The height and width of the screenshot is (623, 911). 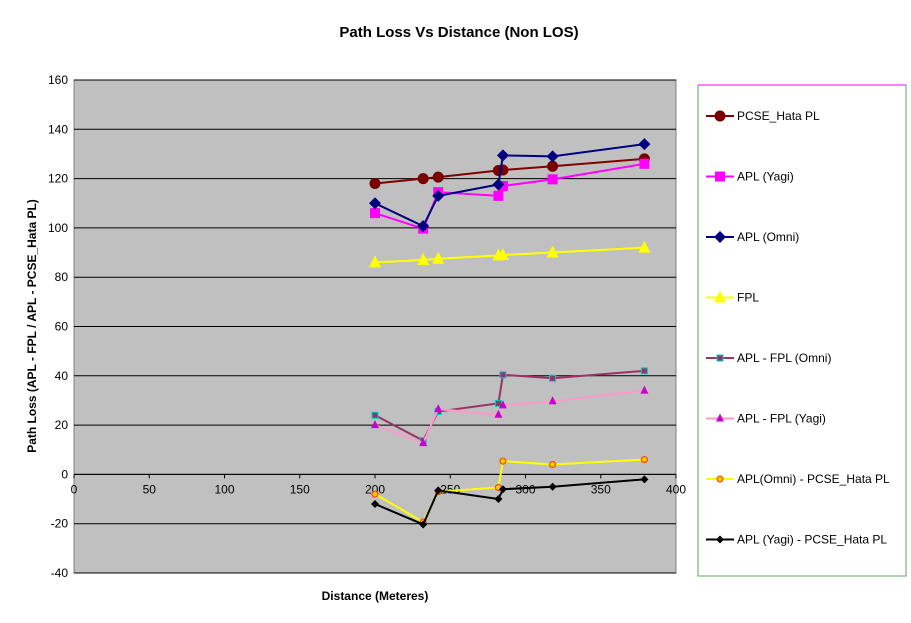 I want to click on chart-title: Path Loss Vs Distance (Non LOS), so click(x=458, y=32).